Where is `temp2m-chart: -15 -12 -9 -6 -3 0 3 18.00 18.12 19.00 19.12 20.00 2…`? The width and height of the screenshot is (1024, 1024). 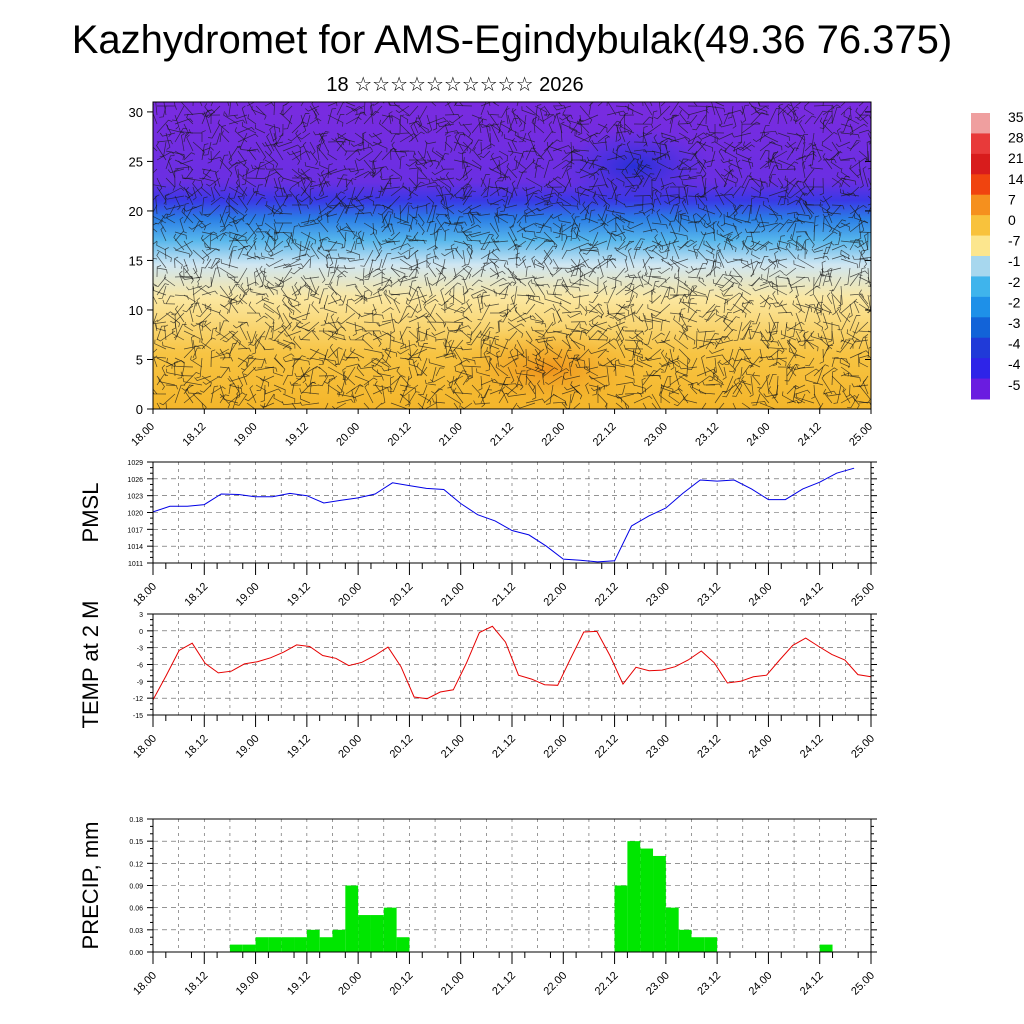
temp2m-chart: -15 -12 -9 -6 -3 0 3 18.00 18.12 19.00 19.12 20.00 2… is located at coordinates (477, 681).